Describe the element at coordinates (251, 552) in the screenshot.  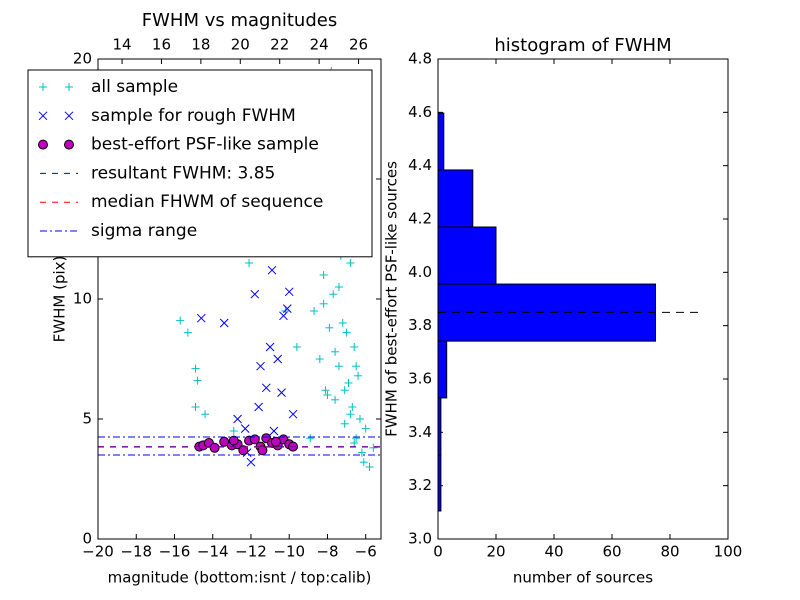
I see `x-tick-label: −12` at that location.